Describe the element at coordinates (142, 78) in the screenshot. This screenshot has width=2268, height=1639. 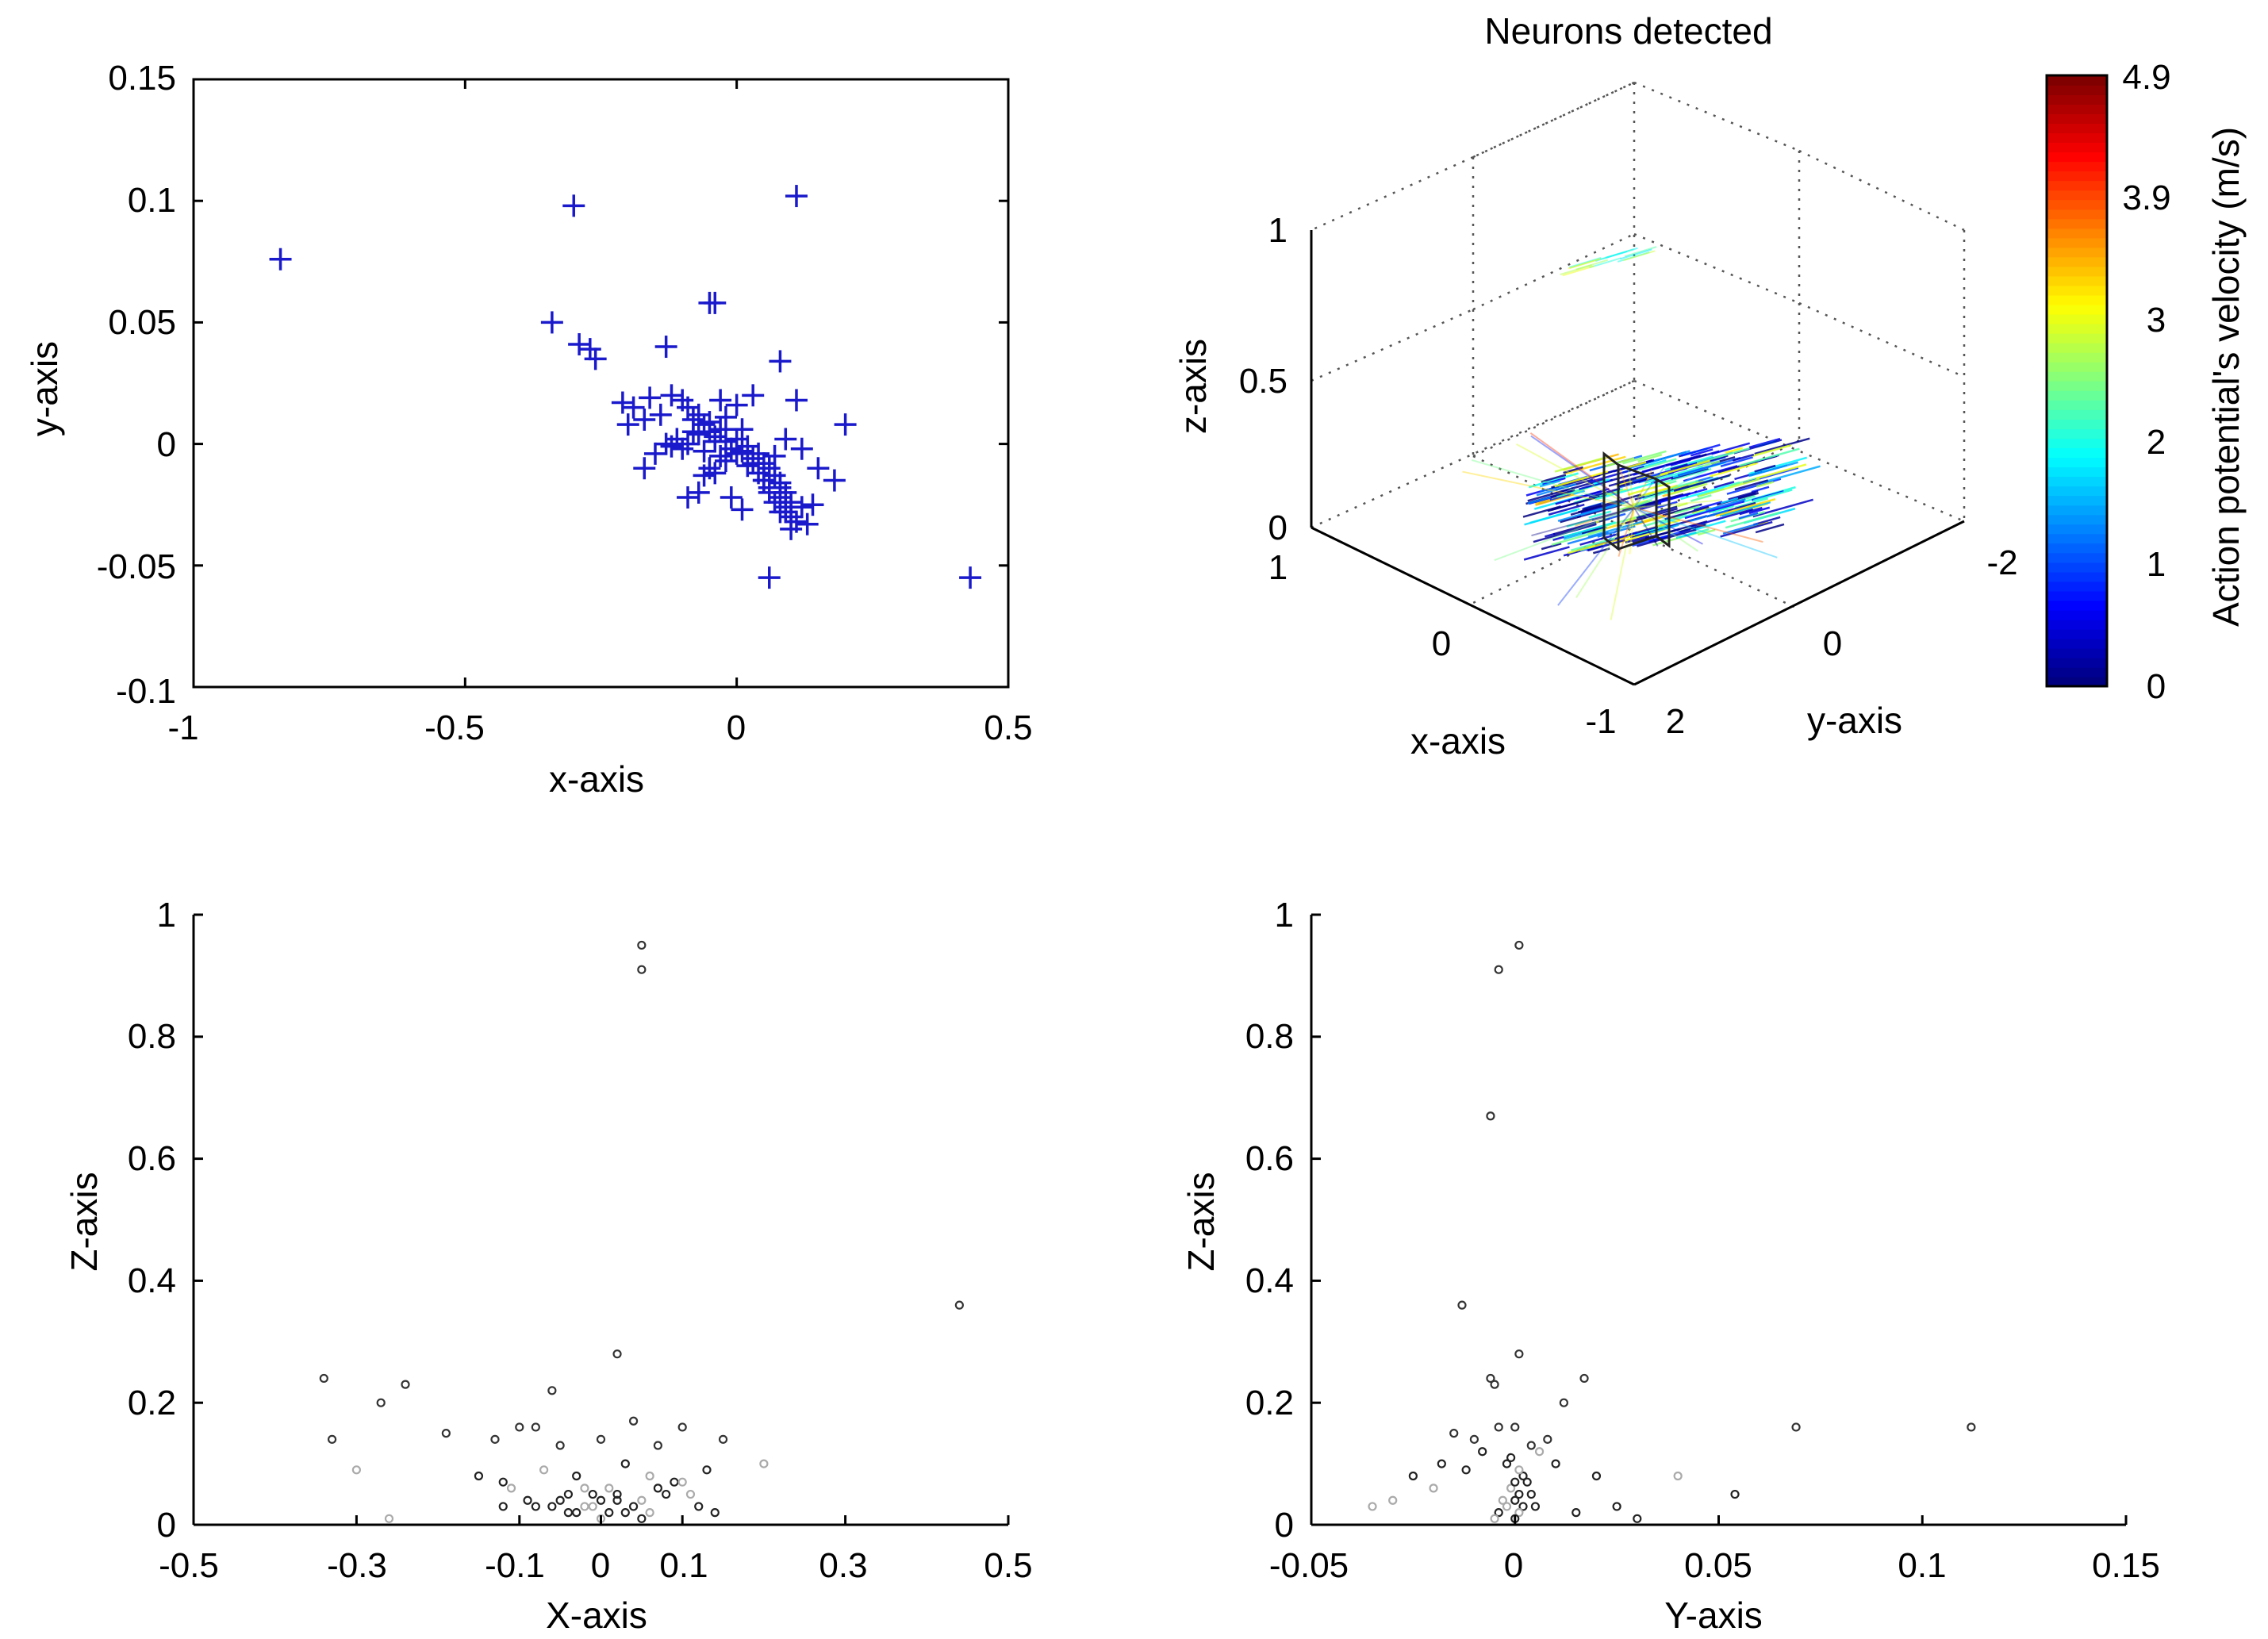
I see `xy-tick-y-6: 0.15` at that location.